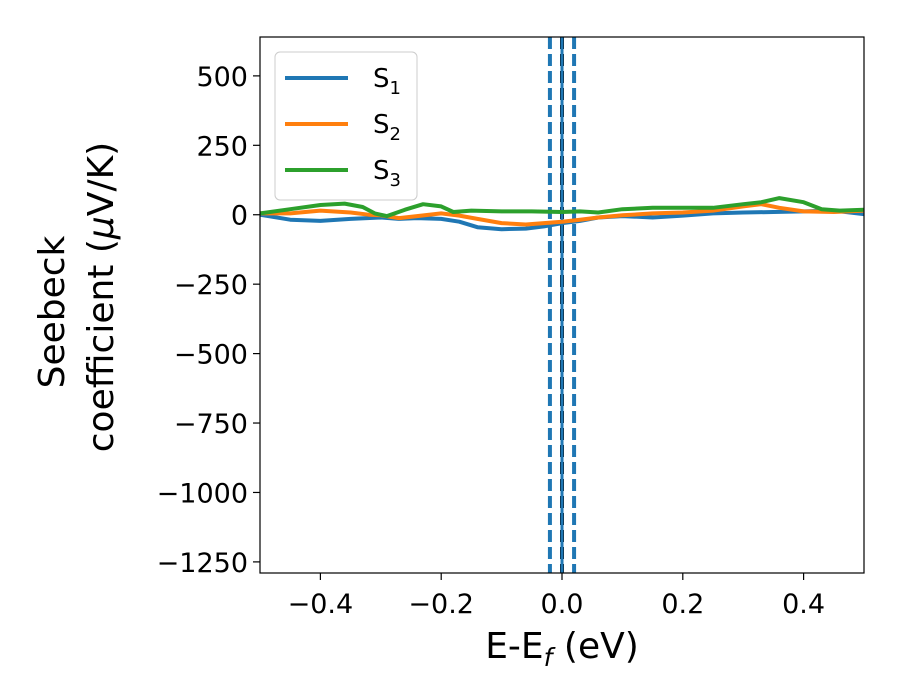 This screenshot has width=900, height=700. What do you see at coordinates (101, 179) in the screenshot?
I see `y-axis-label-line2-end: V/K)` at bounding box center [101, 179].